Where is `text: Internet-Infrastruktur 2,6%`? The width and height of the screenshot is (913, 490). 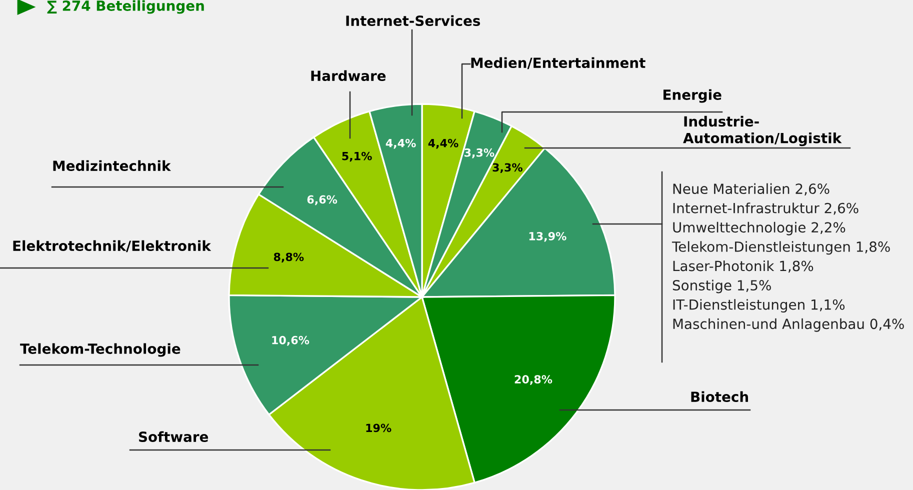 text: Internet-Infrastruktur 2,6% is located at coordinates (765, 208).